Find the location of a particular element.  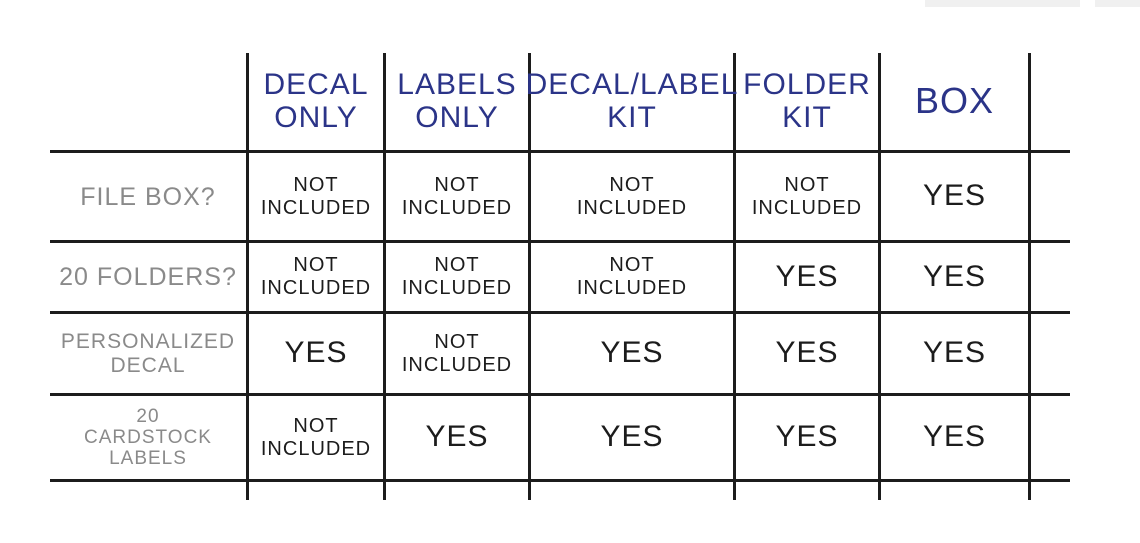

row-label-20-folders: 20 FOLDERS? is located at coordinates (148, 277).